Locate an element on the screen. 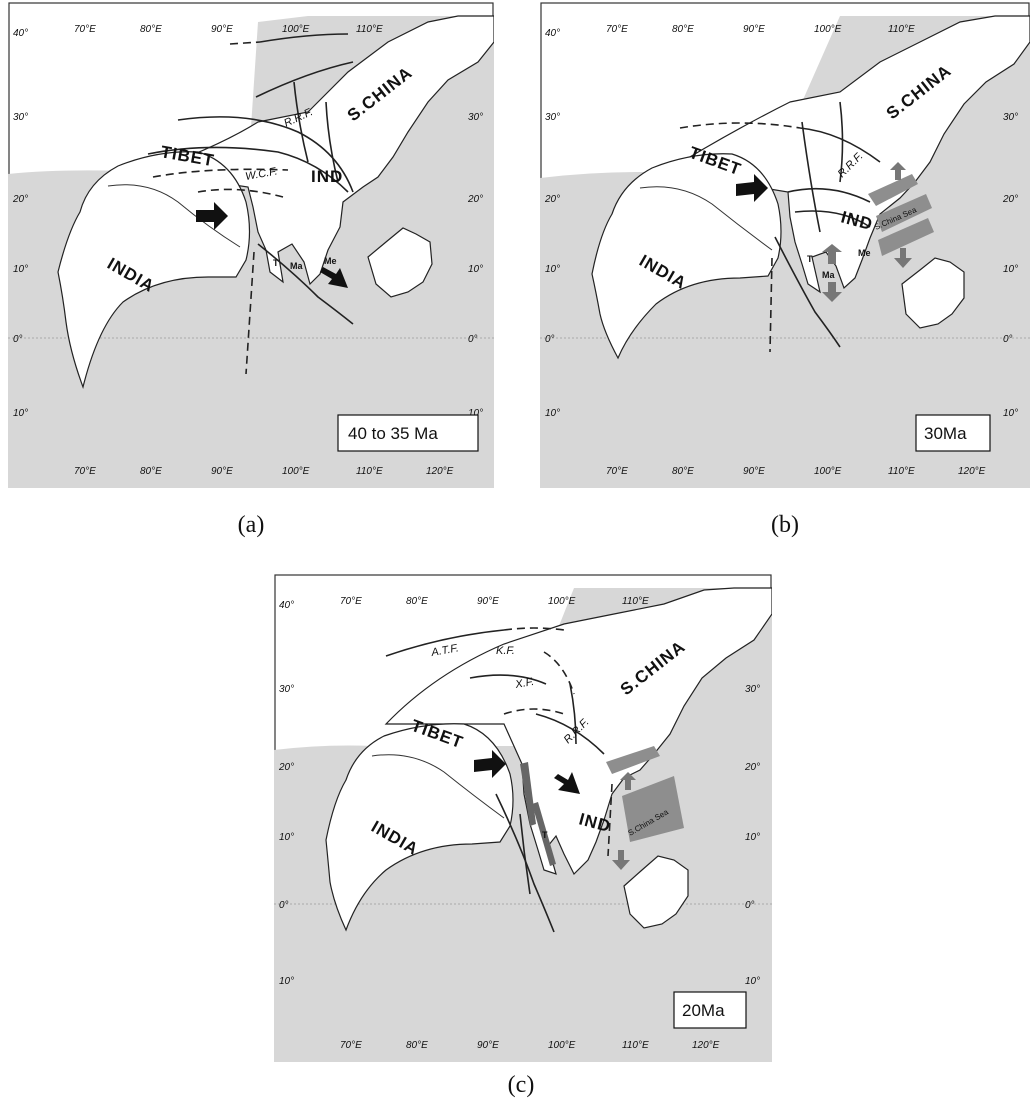 The height and width of the screenshot is (1102, 1033). label-ind: IND is located at coordinates (327, 176).